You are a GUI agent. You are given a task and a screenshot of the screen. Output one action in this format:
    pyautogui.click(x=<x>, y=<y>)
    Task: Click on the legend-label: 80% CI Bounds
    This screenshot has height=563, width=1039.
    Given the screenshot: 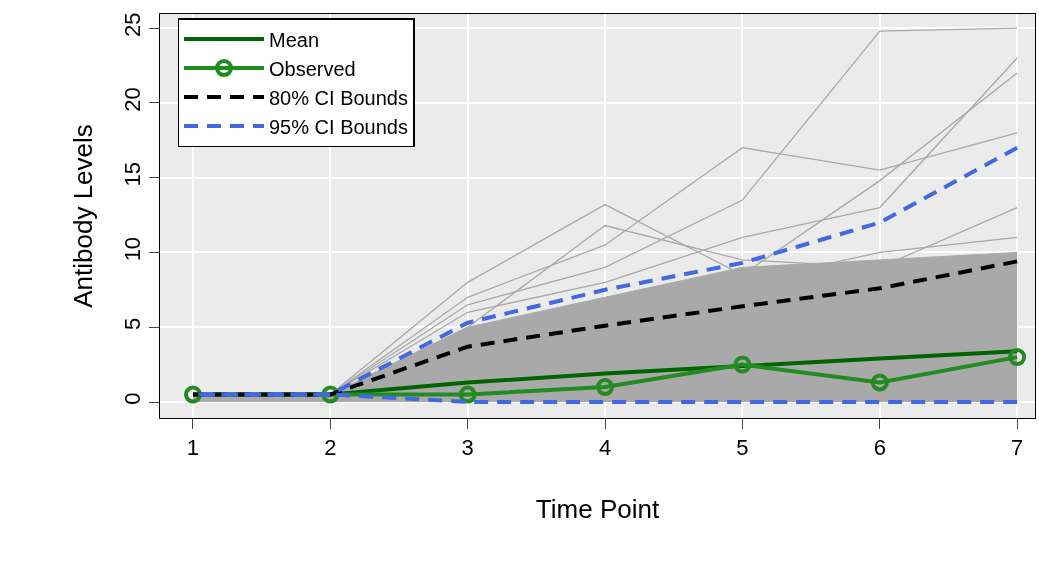 What is the action you would take?
    pyautogui.click(x=338, y=97)
    